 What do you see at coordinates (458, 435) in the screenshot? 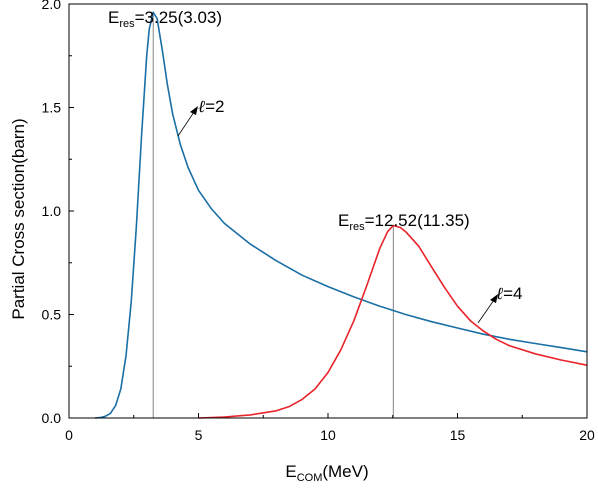
I see `x-tick-label: 15` at bounding box center [458, 435].